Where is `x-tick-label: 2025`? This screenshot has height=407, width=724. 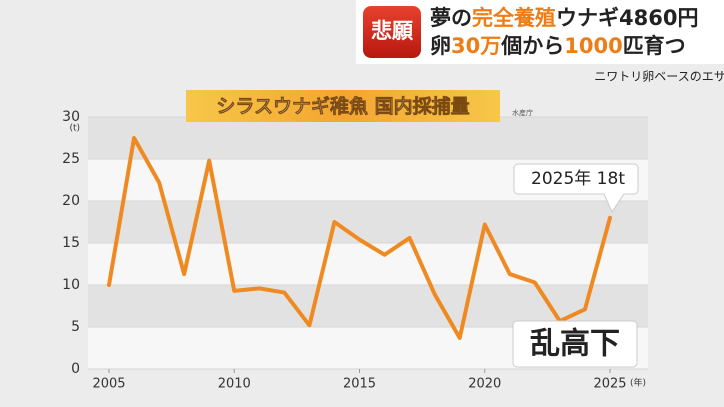
x-tick-label: 2025 is located at coordinates (609, 384).